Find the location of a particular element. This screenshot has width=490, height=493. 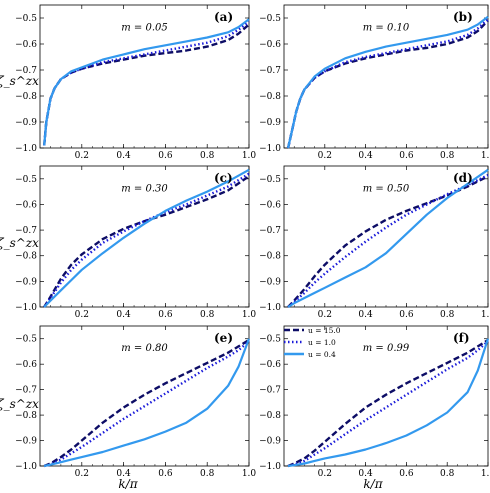

m-annotation: m = 0.10 is located at coordinates (386, 28).